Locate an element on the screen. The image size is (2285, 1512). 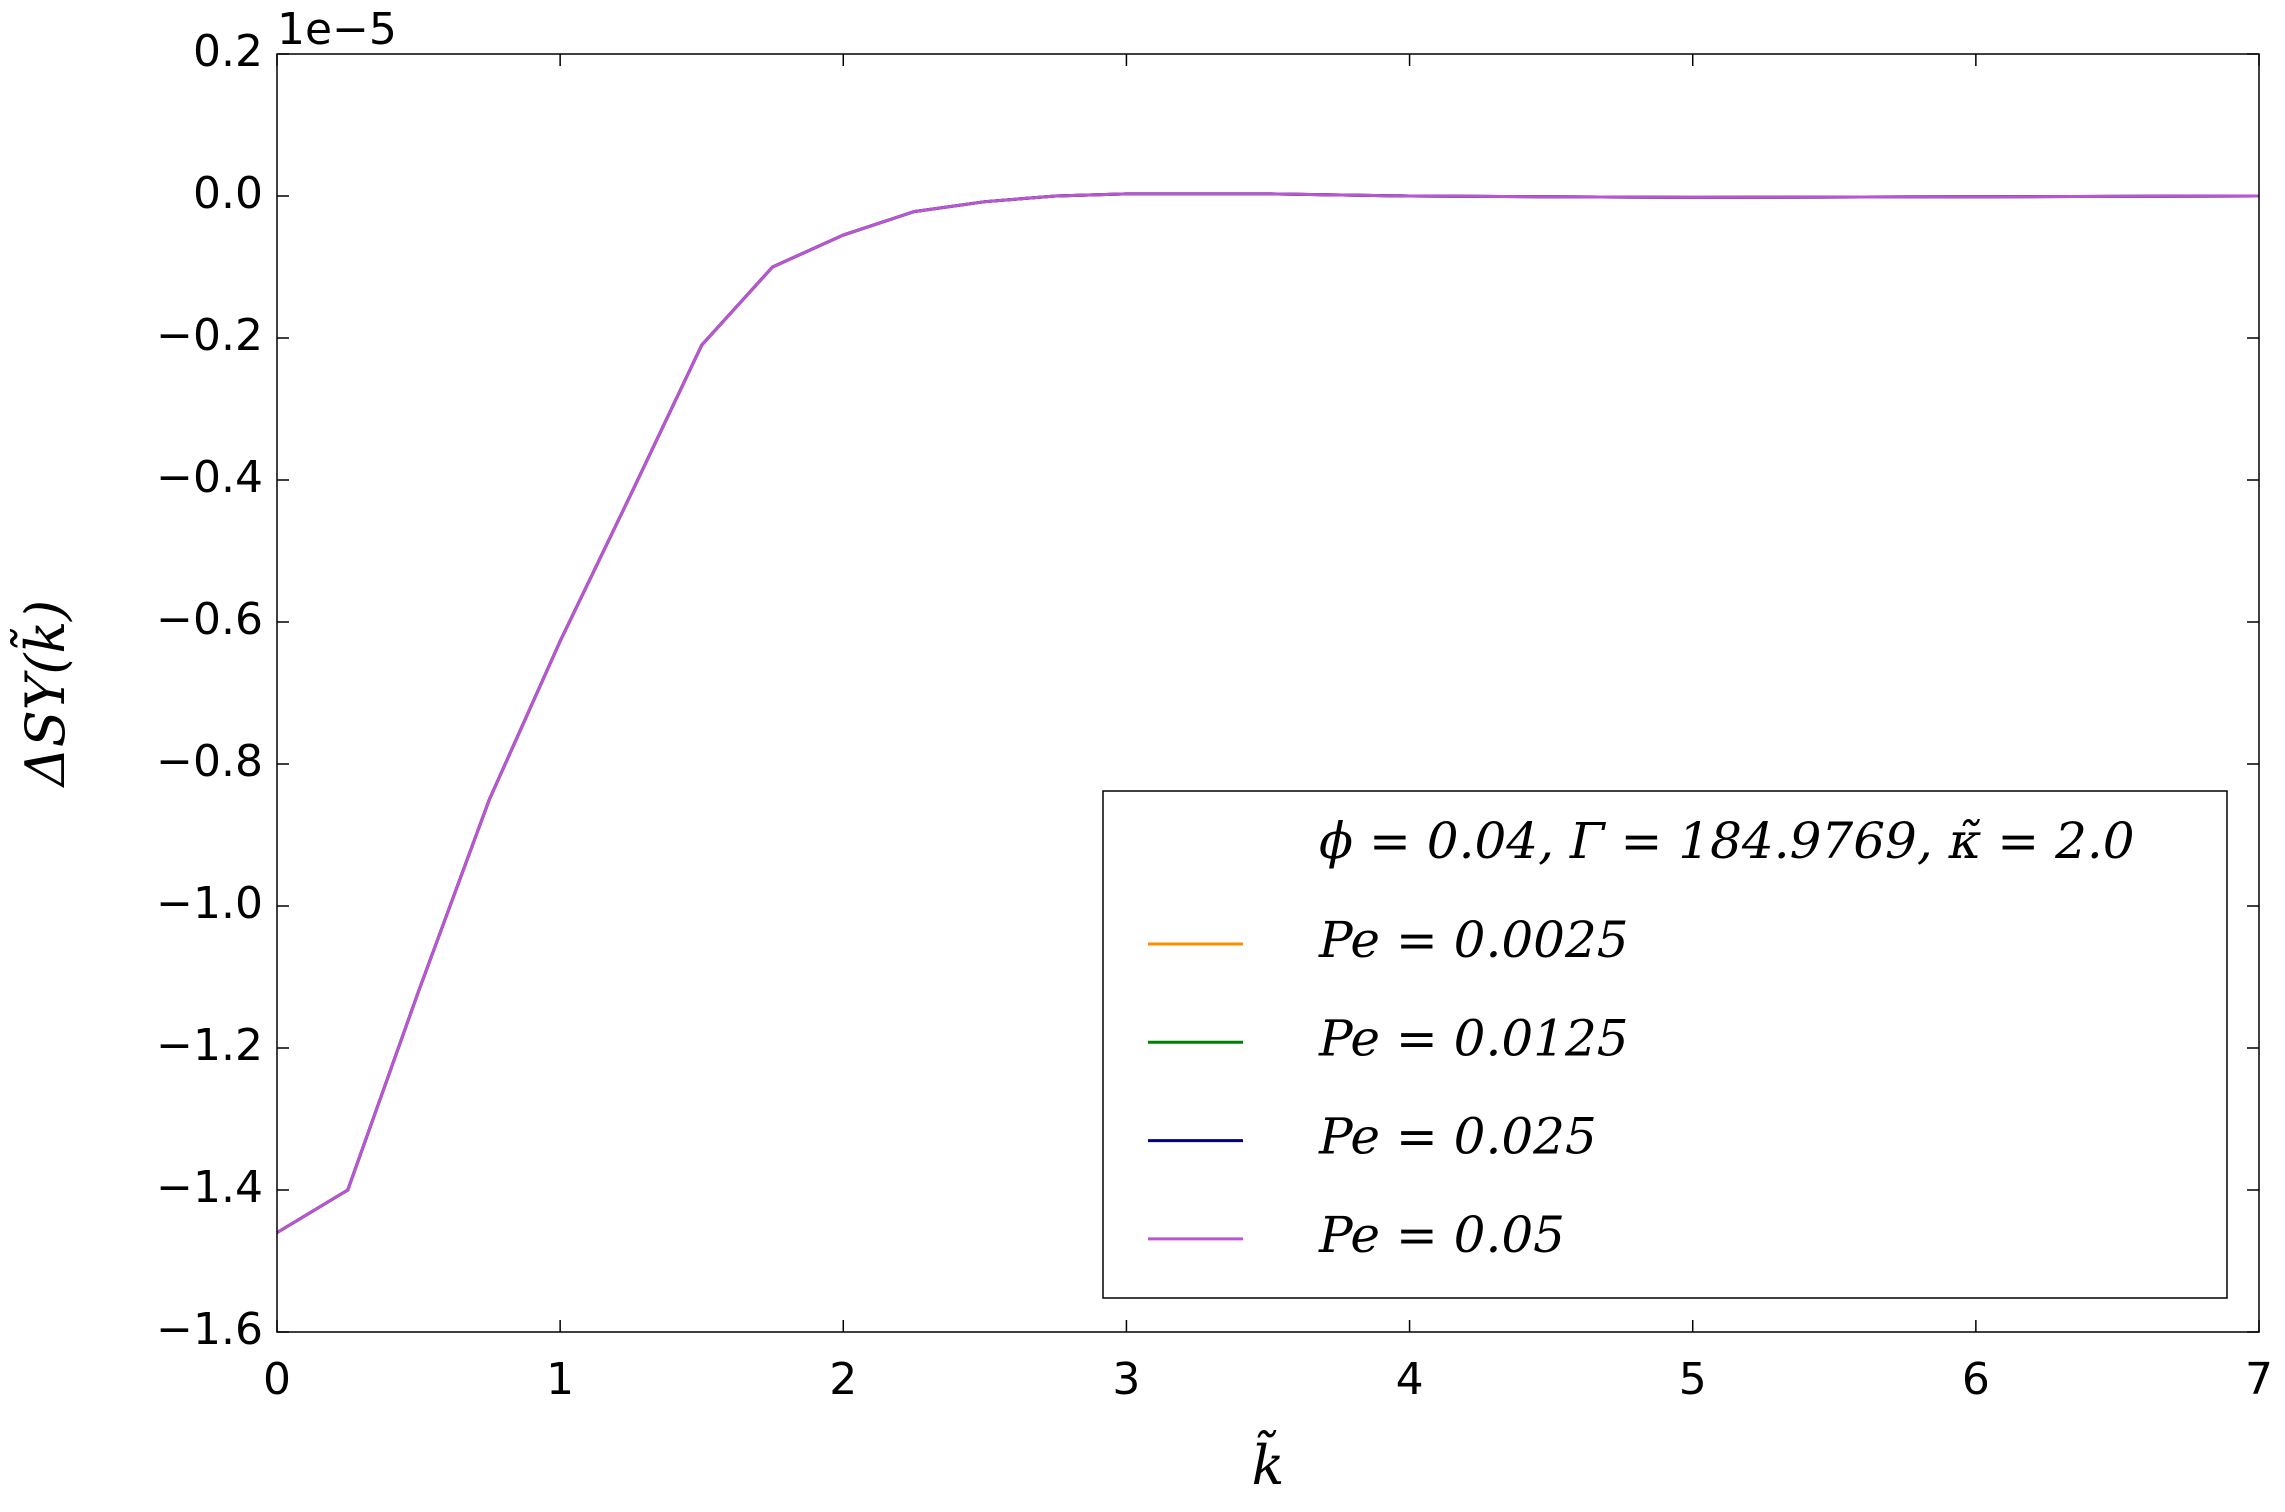
y-tick-label: −1.6 is located at coordinates (209, 1329).